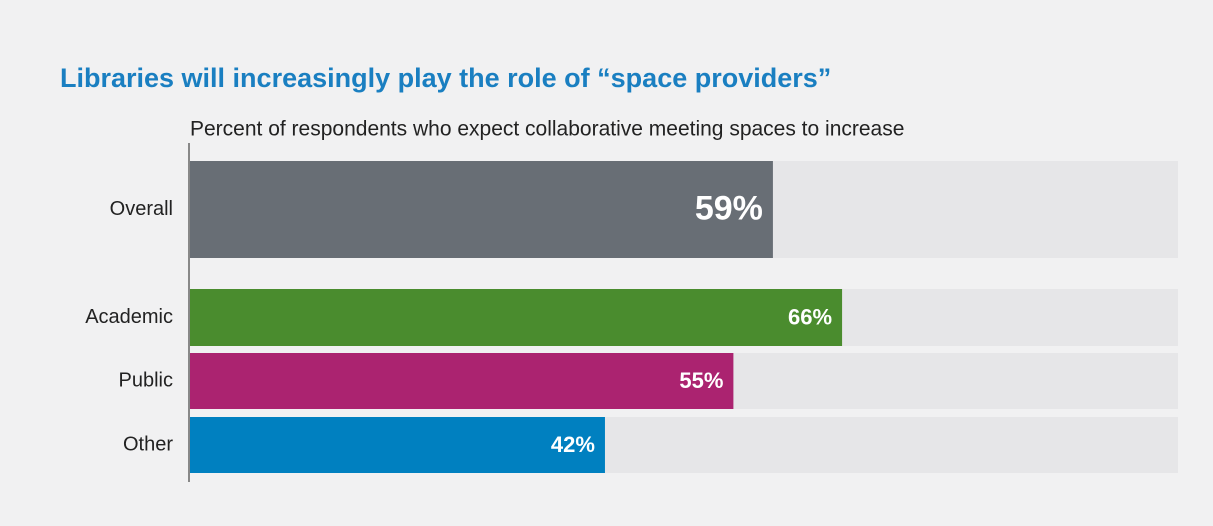  I want to click on value-label: 55%, so click(701, 380).